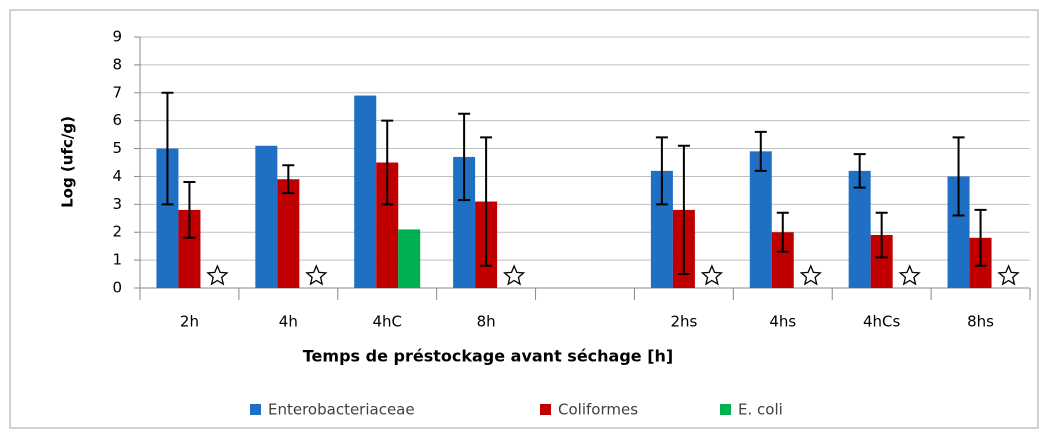 This screenshot has height=433, width=1046. I want to click on x-tick-label: 8h, so click(486, 322).